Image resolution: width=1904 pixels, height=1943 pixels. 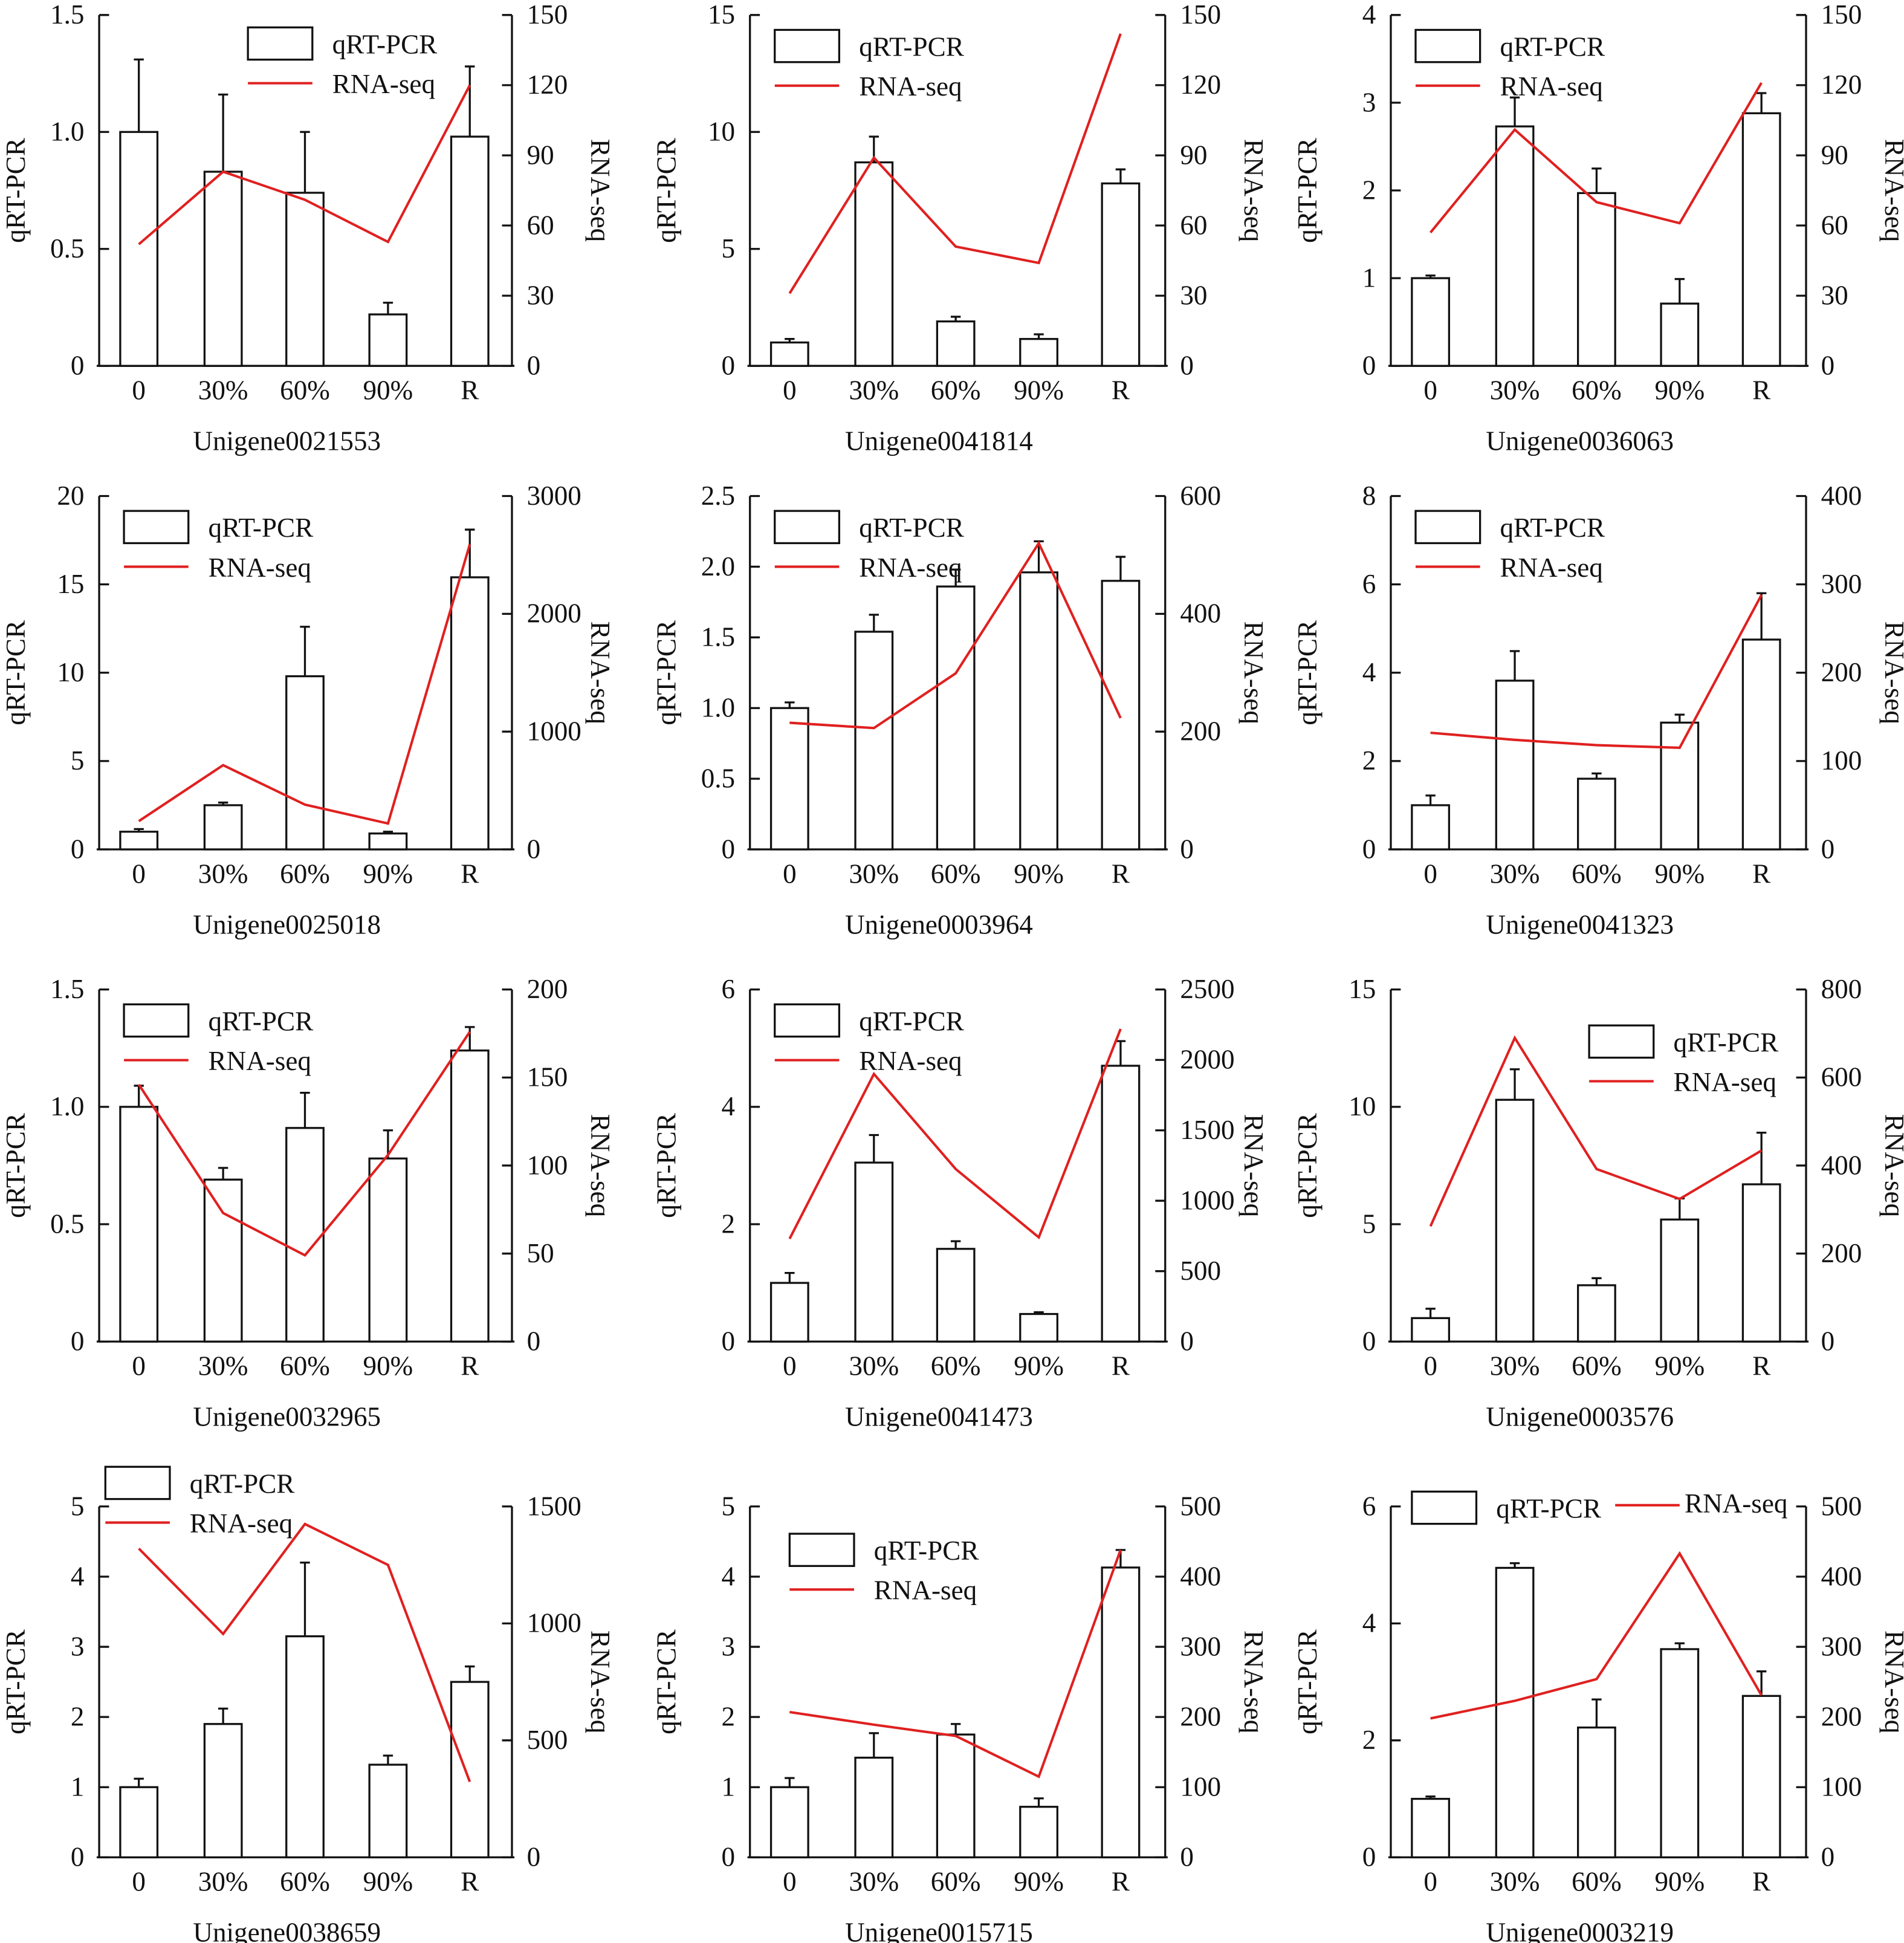 I want to click on y-tick-label: 8, so click(x=1369, y=496).